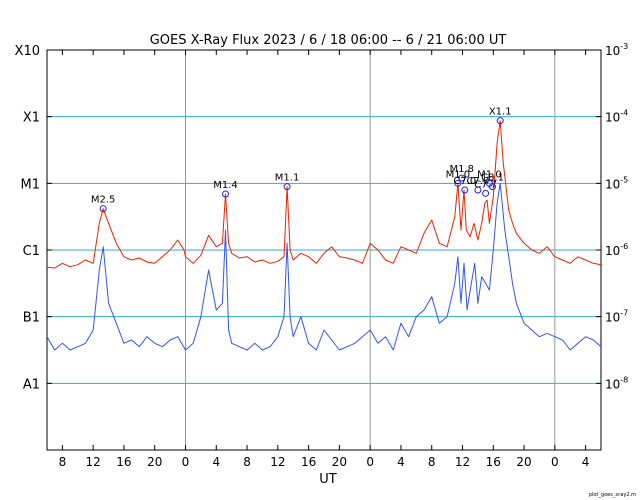 Image resolution: width=640 pixels, height=500 pixels. Describe the element at coordinates (616, 50) in the screenshot. I see `right-tick-label: 10⁻³` at that location.